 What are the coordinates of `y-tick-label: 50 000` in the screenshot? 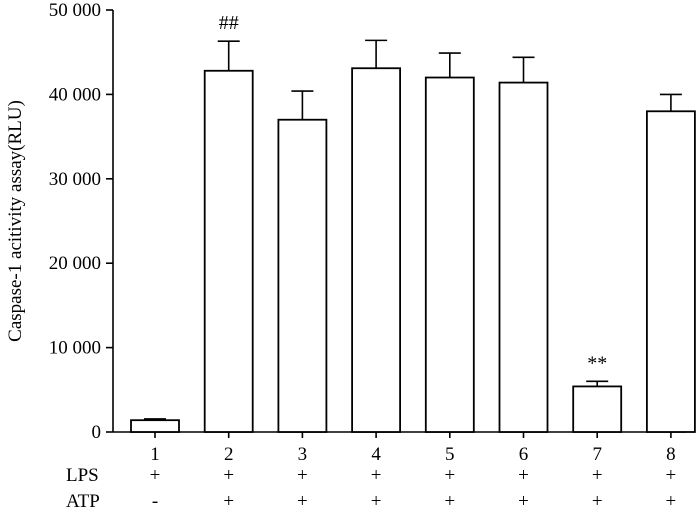 It's located at (75, 10).